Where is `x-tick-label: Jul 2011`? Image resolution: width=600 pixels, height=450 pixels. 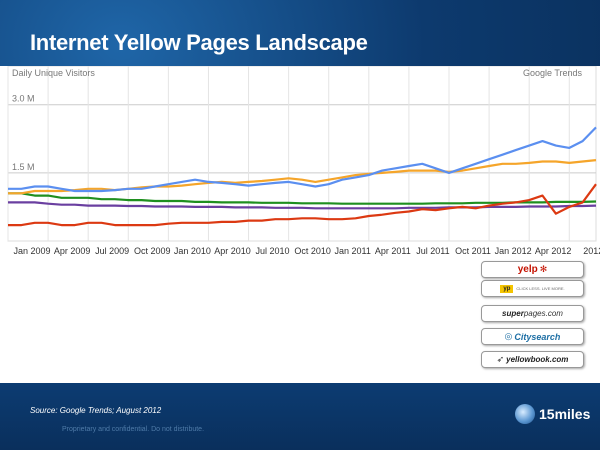
x-tick-label: Jul 2011 is located at coordinates (432, 251).